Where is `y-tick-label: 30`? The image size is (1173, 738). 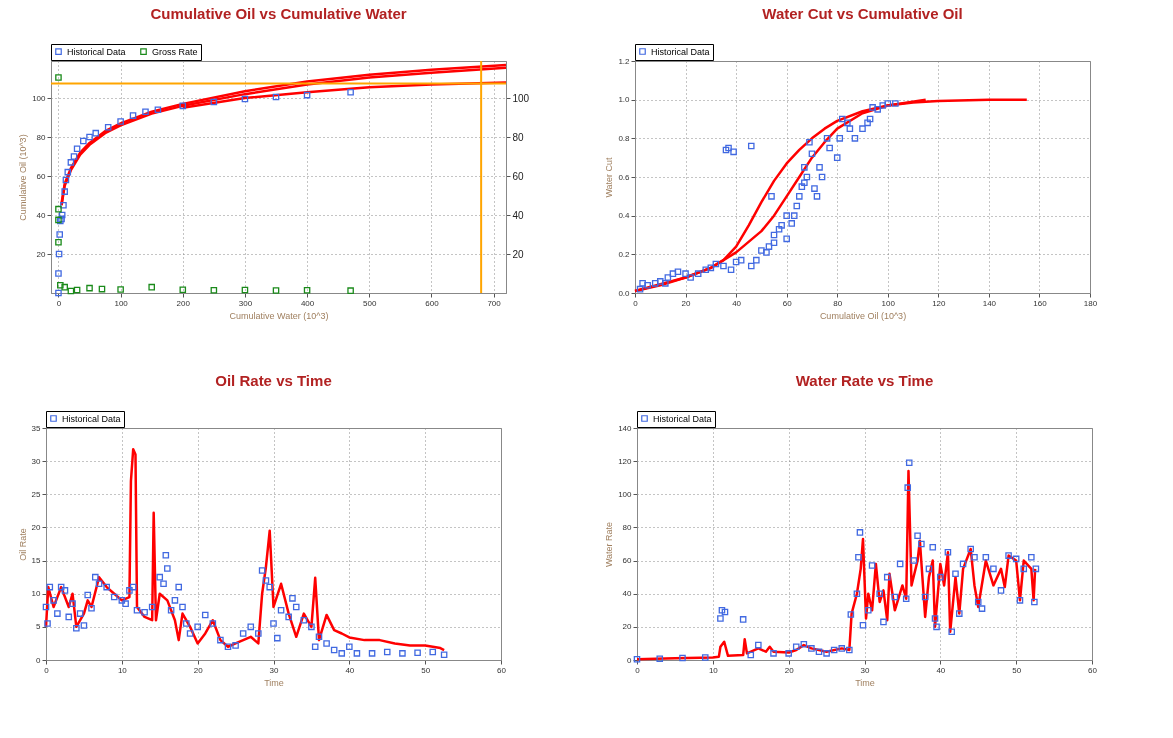
y-tick-label: 30 is located at coordinates (36, 461).